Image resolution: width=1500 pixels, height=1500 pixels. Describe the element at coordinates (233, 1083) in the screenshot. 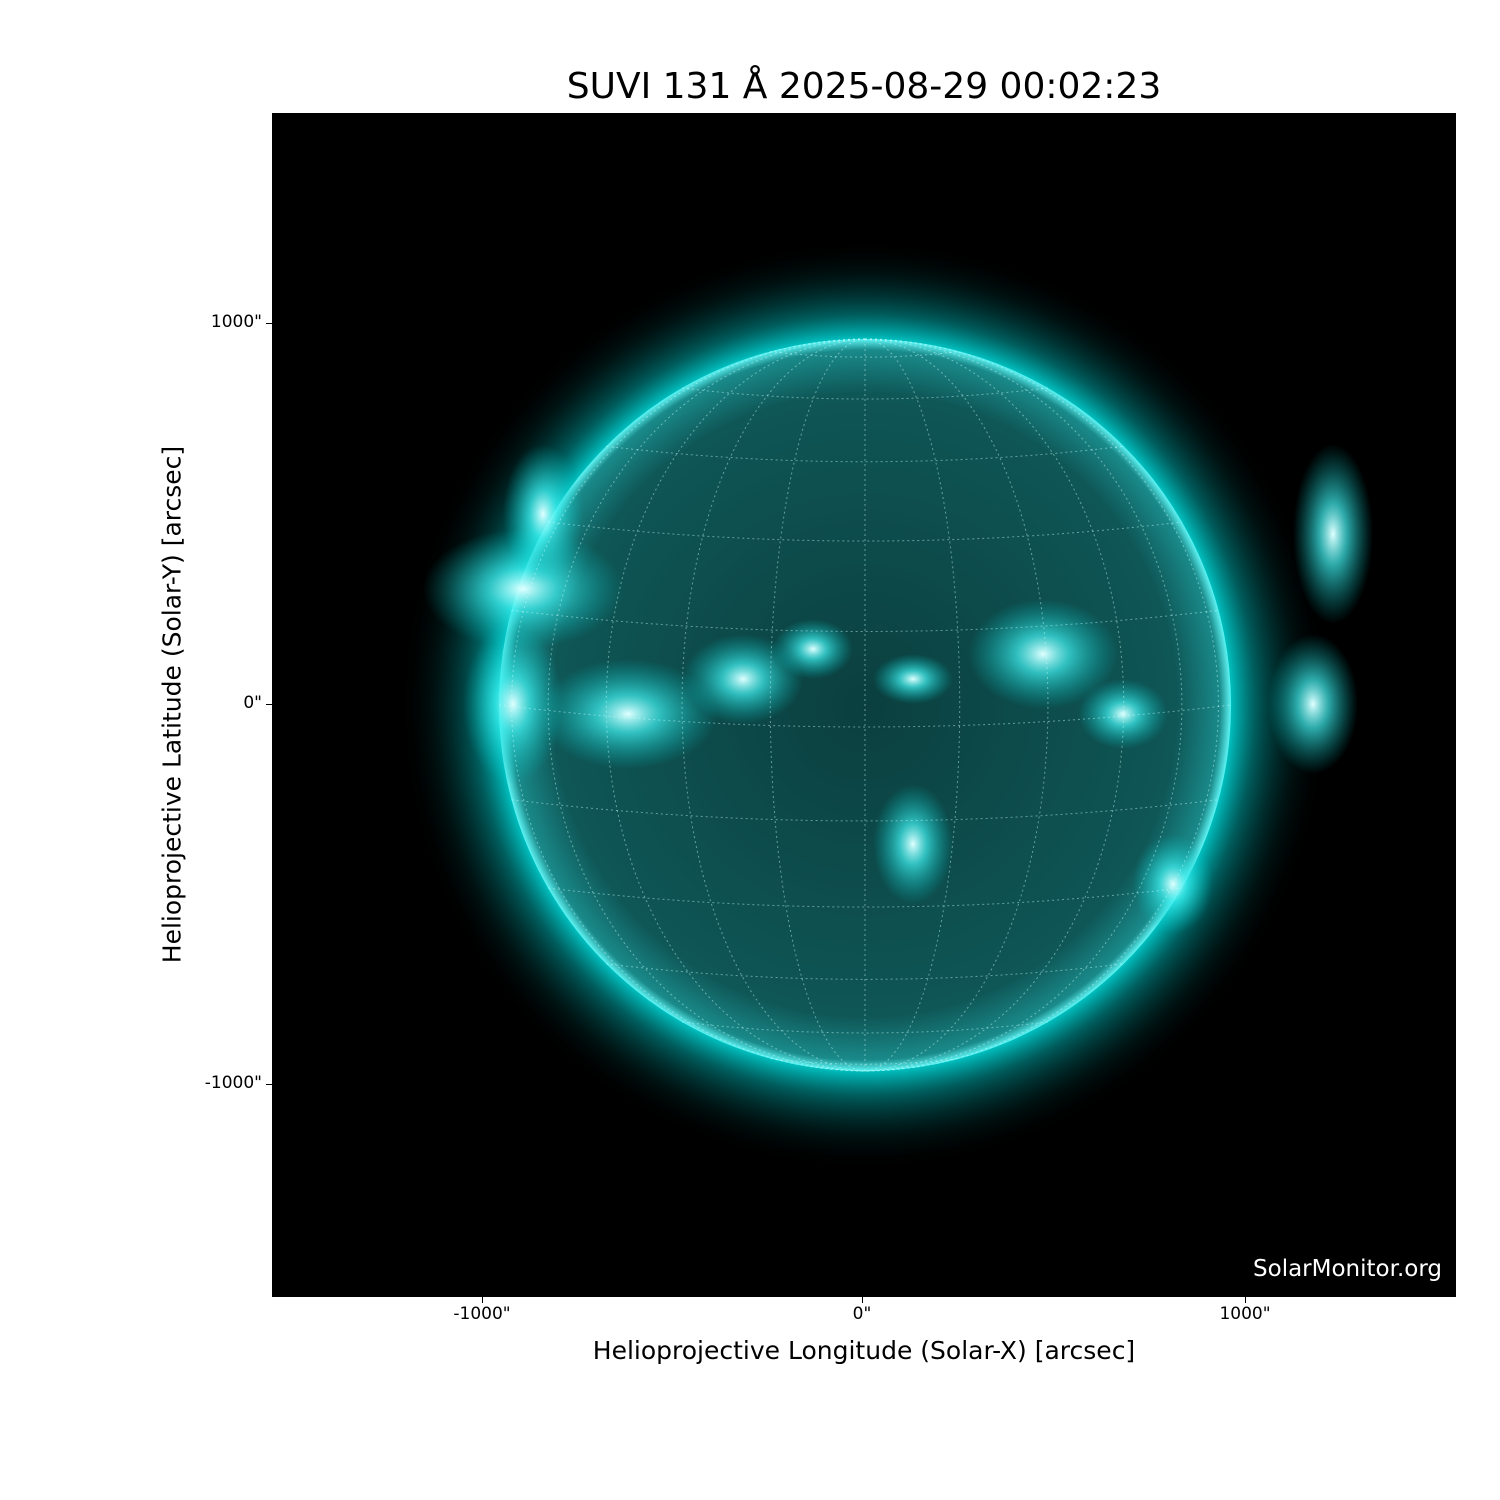

I see `y-tick-label: -1000"` at that location.